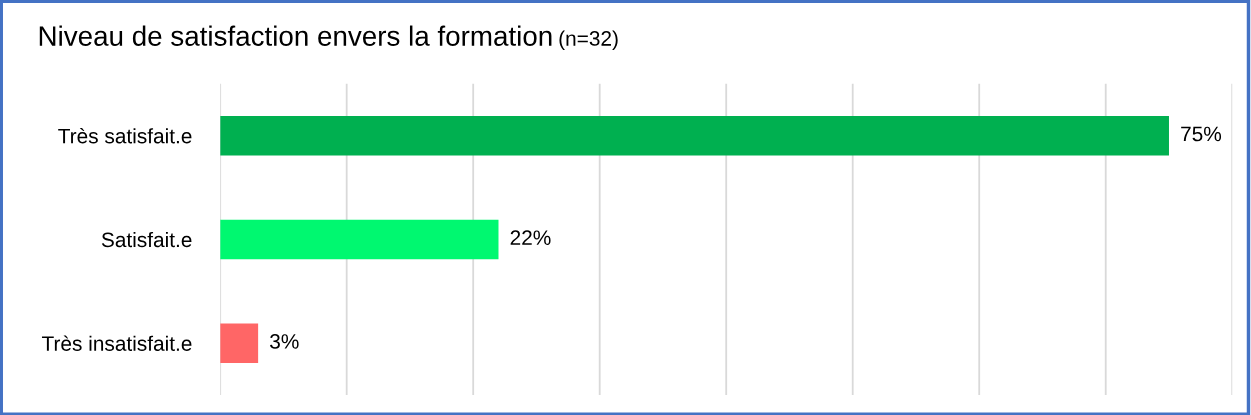  What do you see at coordinates (125, 135) in the screenshot?
I see `y-tick-label: Très satisfait.e` at bounding box center [125, 135].